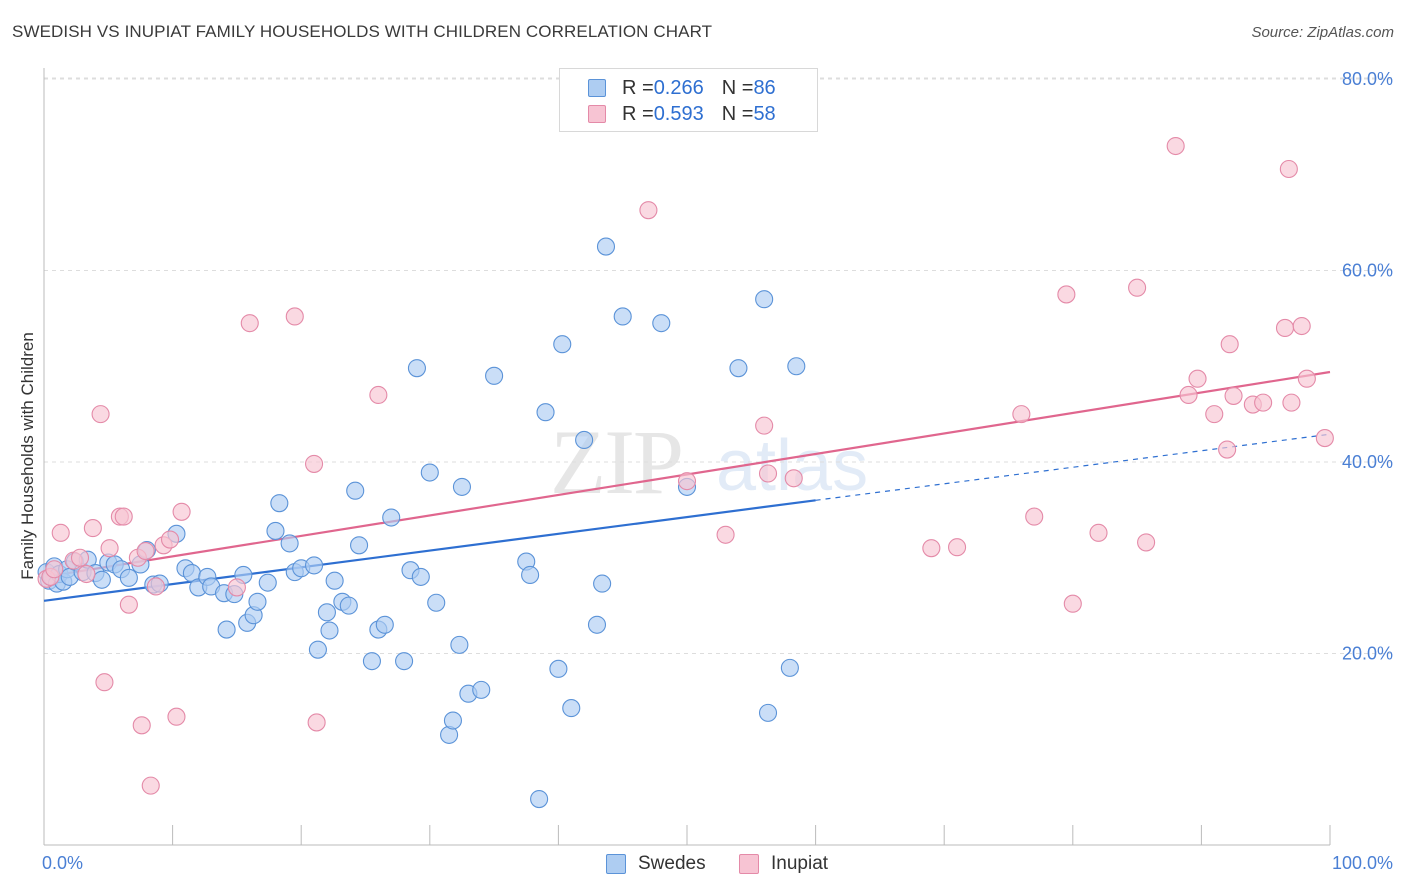  Describe the element at coordinates (1322, 32) in the screenshot. I see `source-label: Source: ZipAtlas.com` at that location.